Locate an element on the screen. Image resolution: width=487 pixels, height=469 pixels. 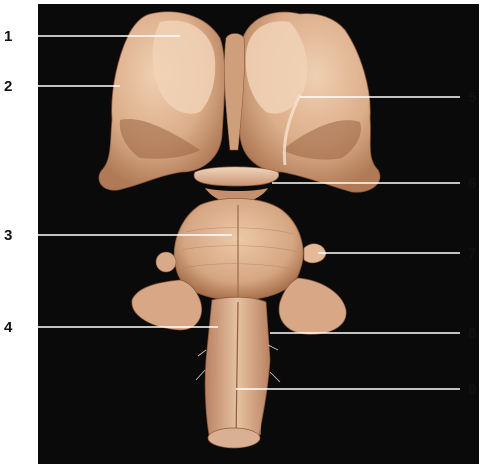
right-pyramid is located at coordinates (260, 372).